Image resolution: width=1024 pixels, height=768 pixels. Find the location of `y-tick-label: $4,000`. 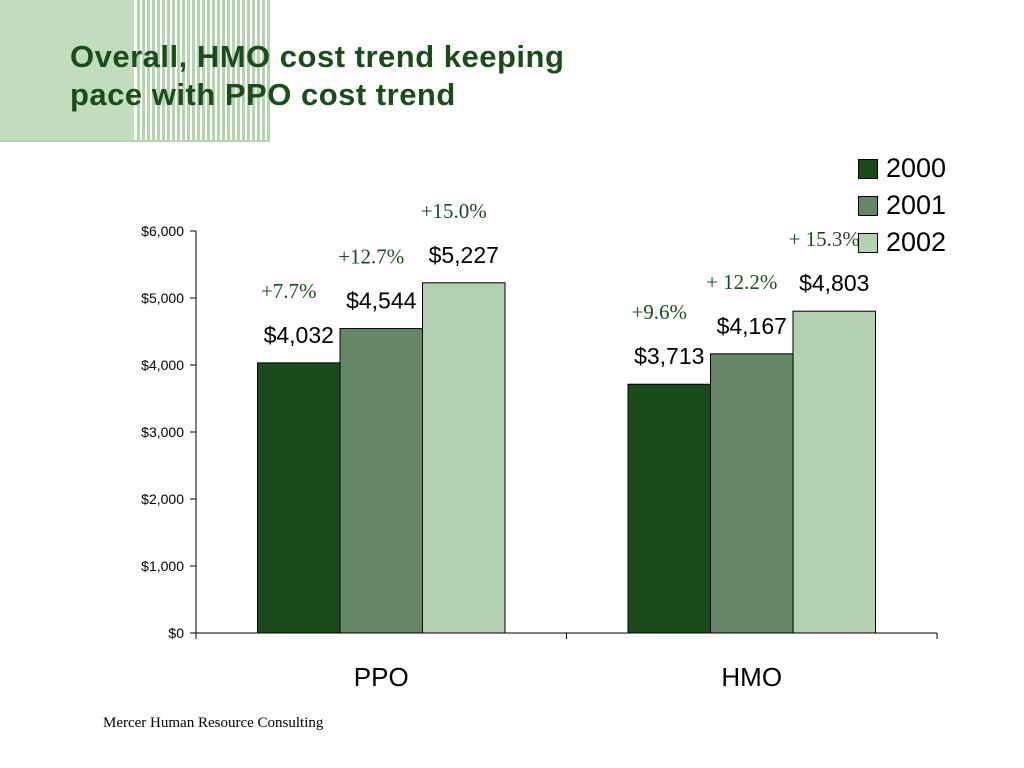

y-tick-label: $4,000 is located at coordinates (162, 365).